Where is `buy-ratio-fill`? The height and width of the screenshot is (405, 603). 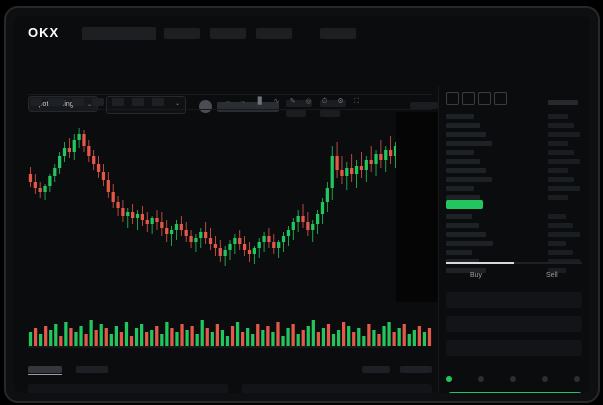 buy-ratio-fill is located at coordinates (480, 263).